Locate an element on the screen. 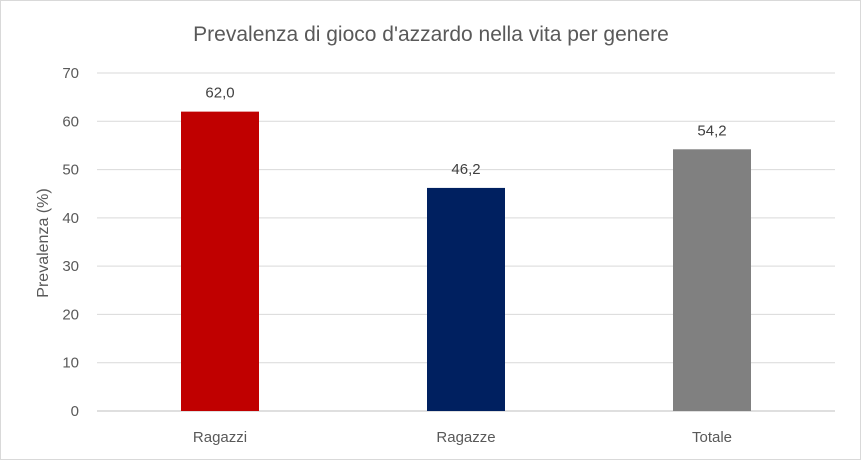  data-labels: 62,0 46,2 54,2 is located at coordinates (465, 131).